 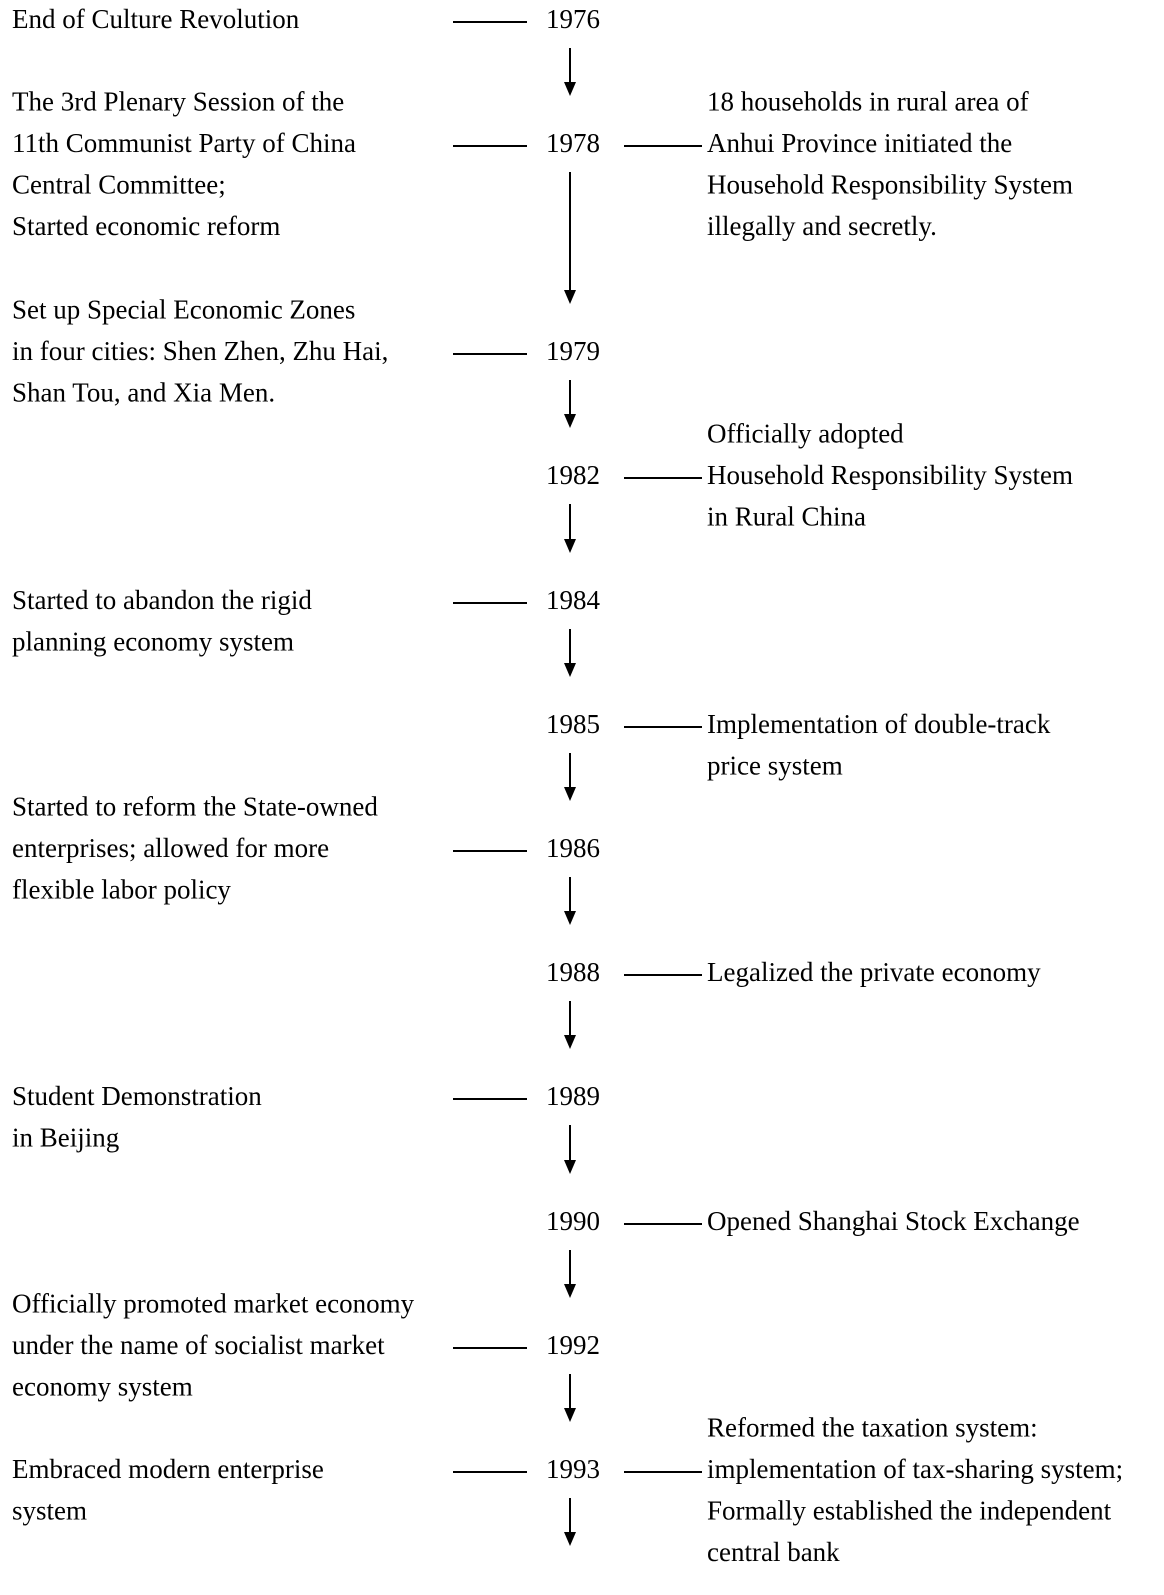 What do you see at coordinates (200, 351) in the screenshot?
I see `event-text: in four cities: Shen Zhen, Zhu Hai,` at bounding box center [200, 351].